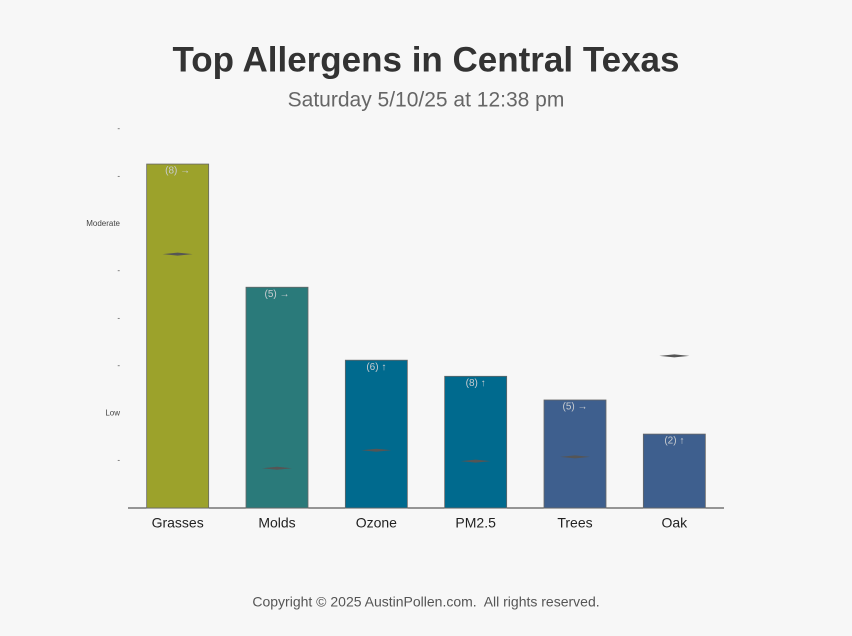 This screenshot has height=636, width=852. I want to click on bar-label: (8) ↑, so click(476, 383).